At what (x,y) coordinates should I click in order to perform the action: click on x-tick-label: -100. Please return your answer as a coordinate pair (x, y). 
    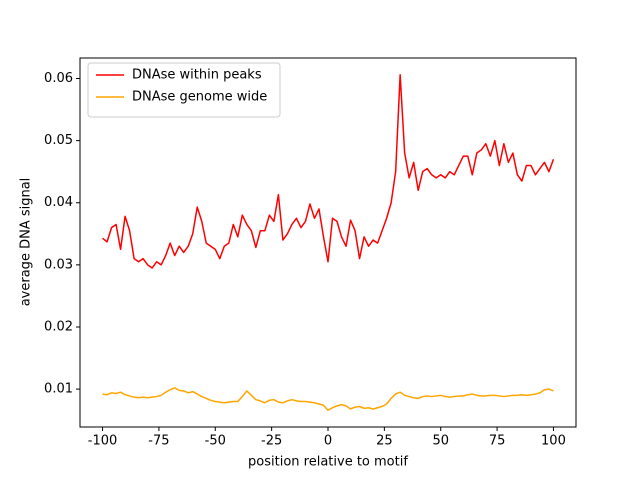
    Looking at the image, I should click on (103, 441).